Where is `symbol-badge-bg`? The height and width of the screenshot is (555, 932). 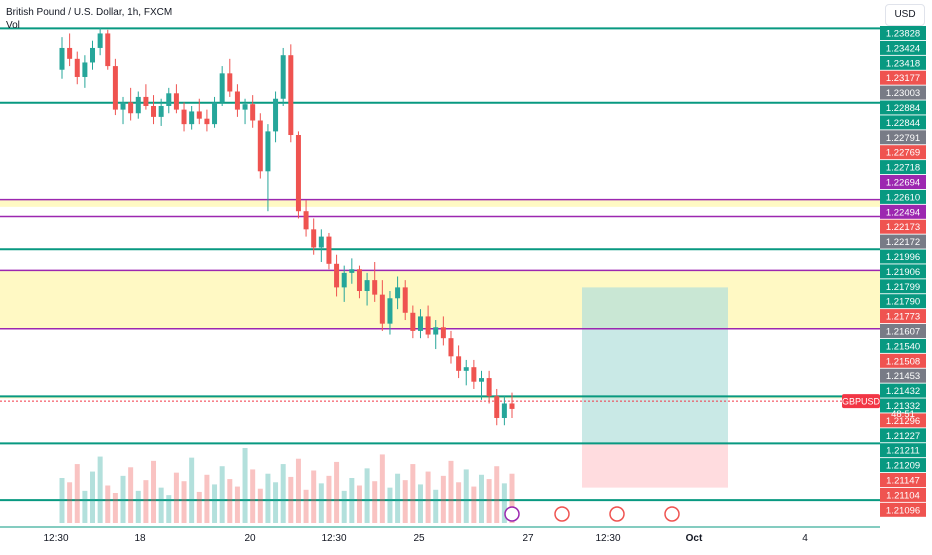
symbol-badge-bg is located at coordinates (861, 401).